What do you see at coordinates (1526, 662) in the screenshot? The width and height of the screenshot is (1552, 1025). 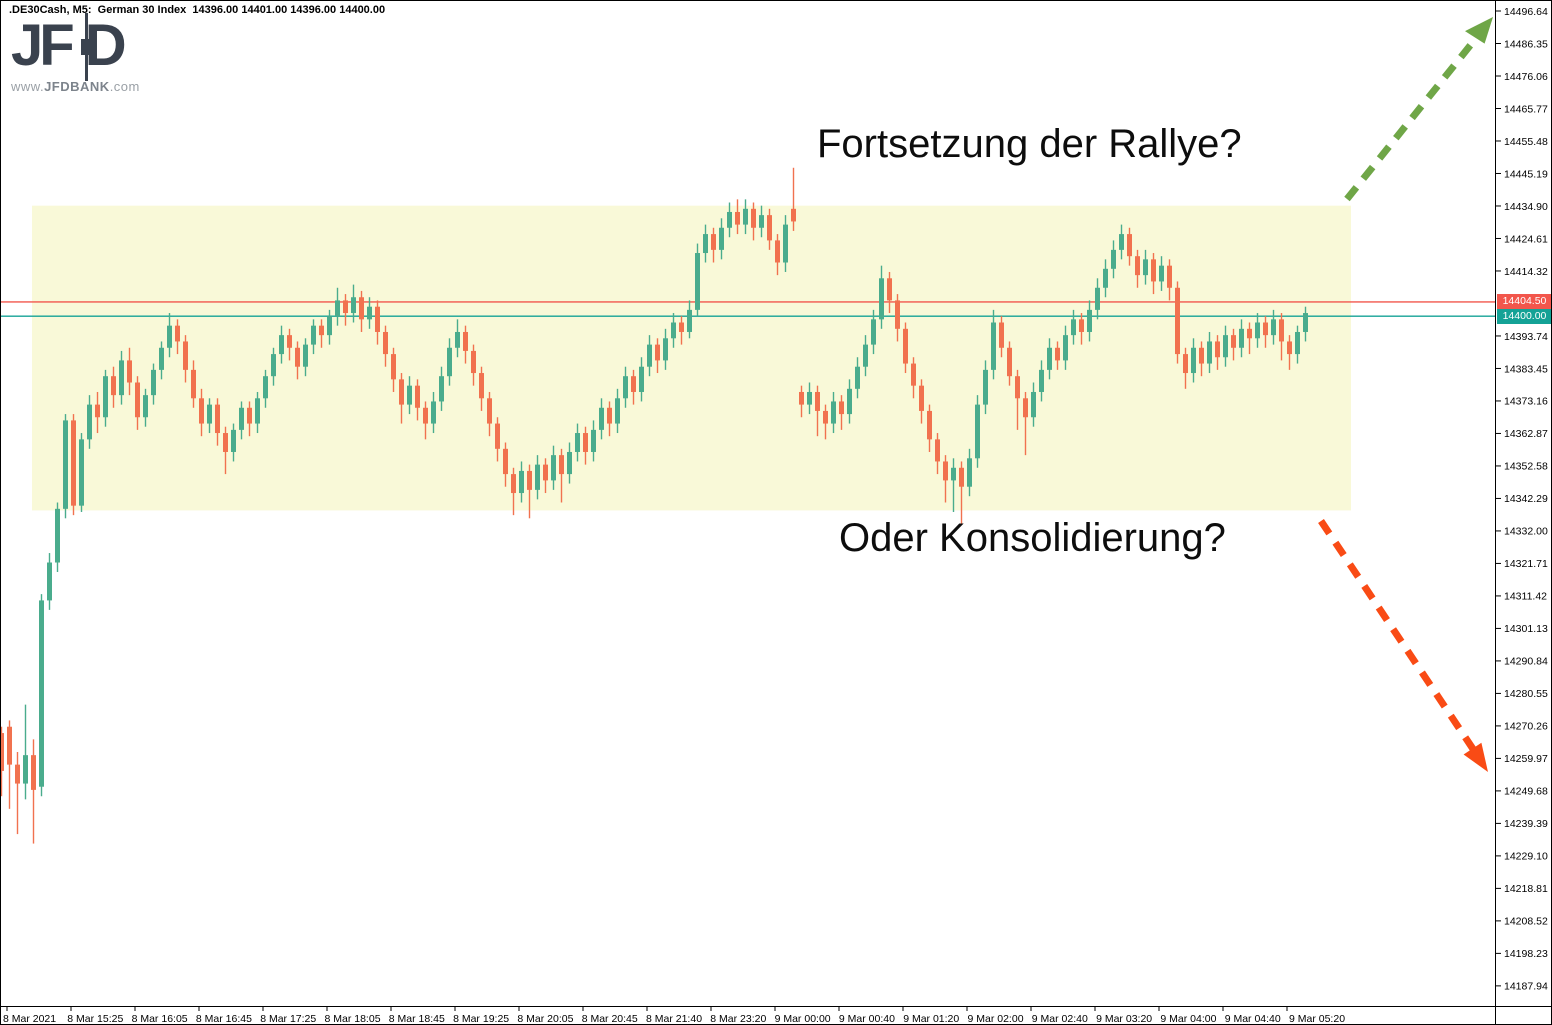 I see `price-tick-label: 14290.84` at bounding box center [1526, 662].